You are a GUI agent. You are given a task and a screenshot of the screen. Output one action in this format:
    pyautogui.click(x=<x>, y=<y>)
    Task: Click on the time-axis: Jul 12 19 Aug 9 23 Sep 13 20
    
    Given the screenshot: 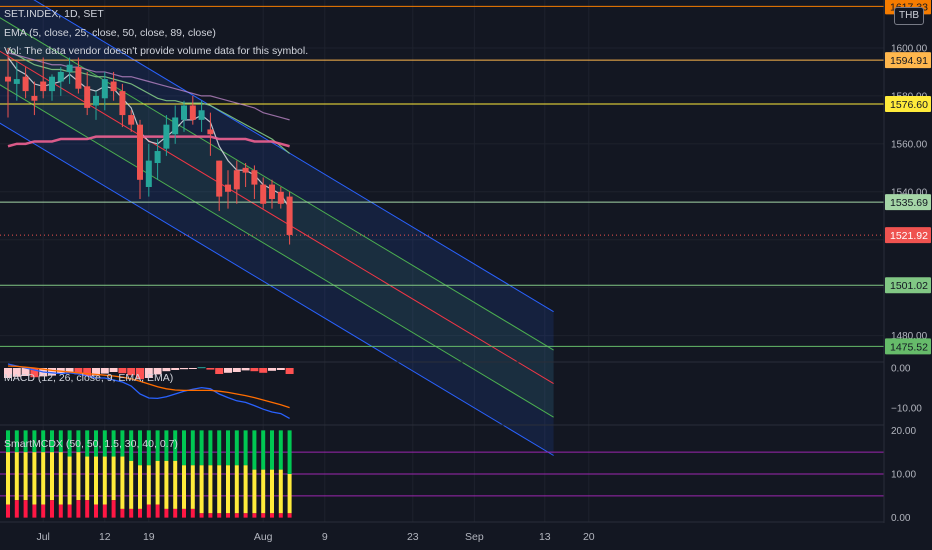 What is the action you would take?
    pyautogui.click(x=466, y=536)
    